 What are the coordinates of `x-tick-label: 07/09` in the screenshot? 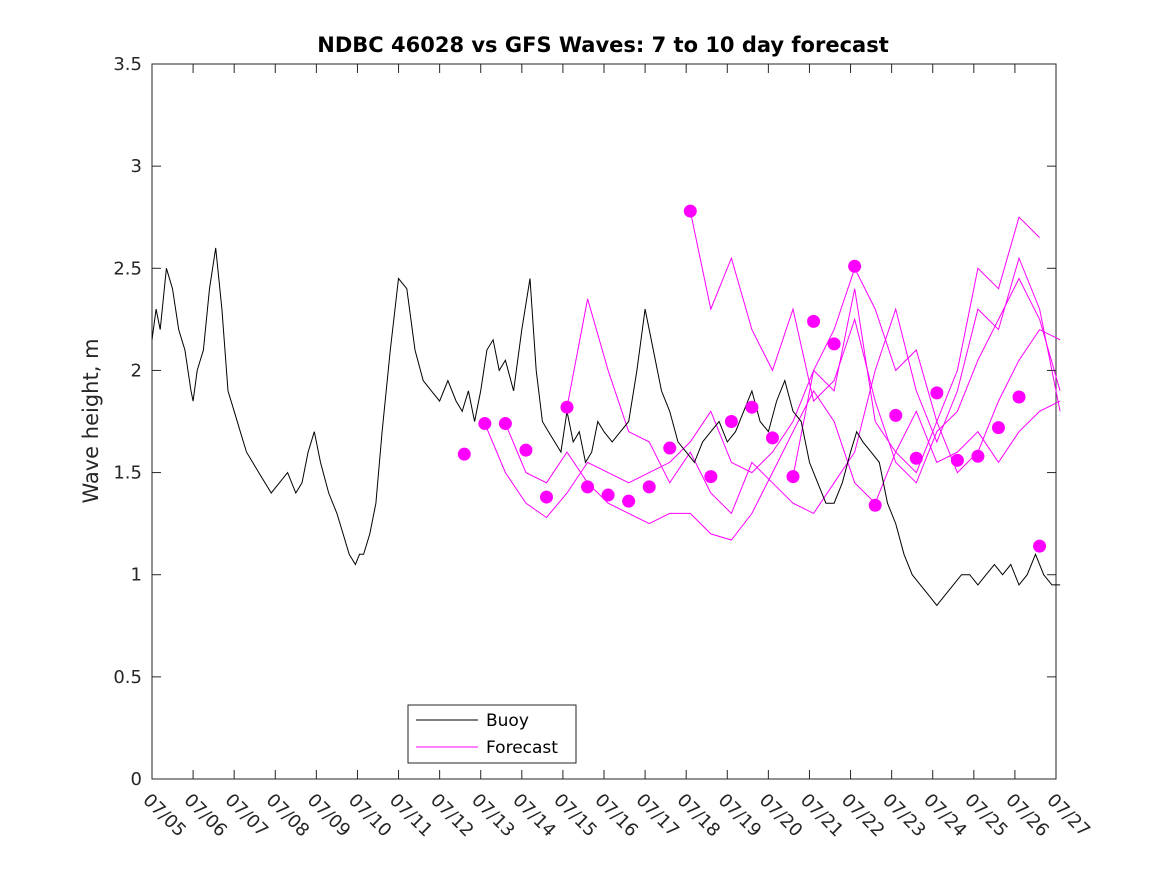 It's located at (329, 816).